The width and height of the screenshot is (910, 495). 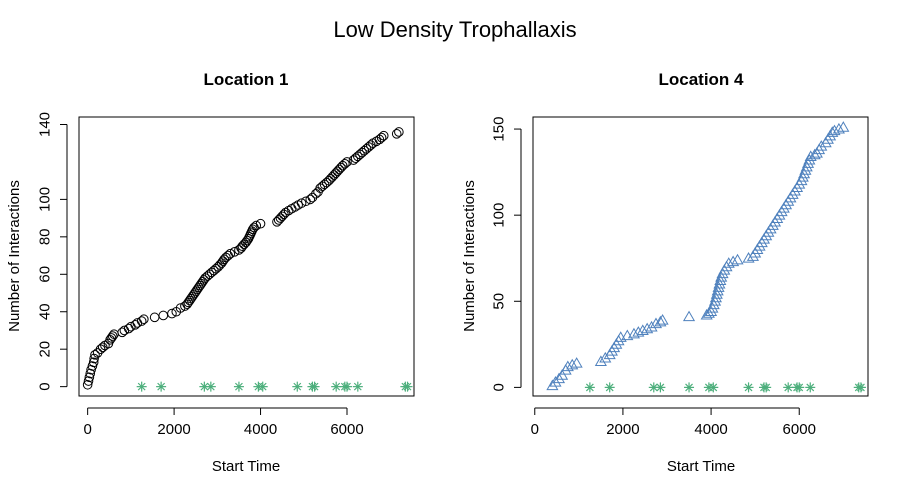 I want to click on y-tick-label: 100, so click(x=499, y=215).